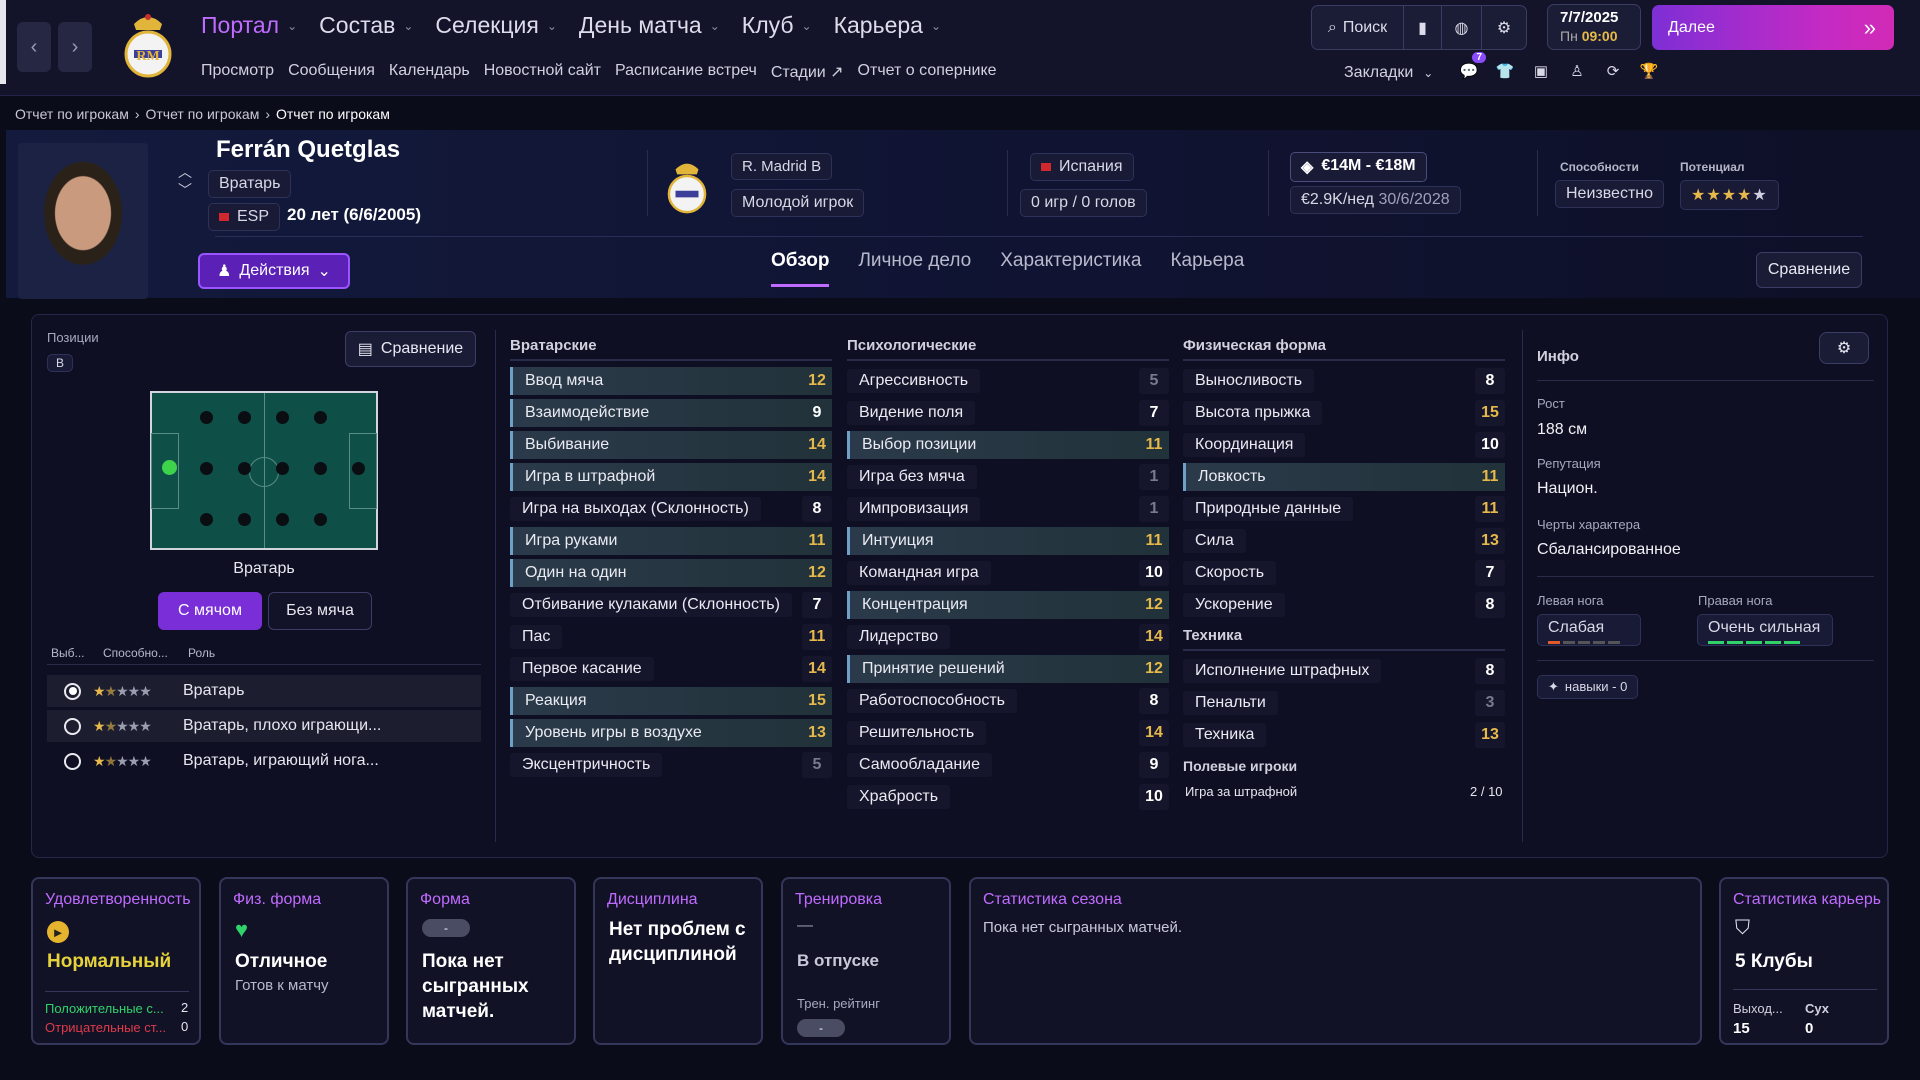  Describe the element at coordinates (1008, 637) in the screenshot. I see `attribute-row: Лидерство 14` at that location.